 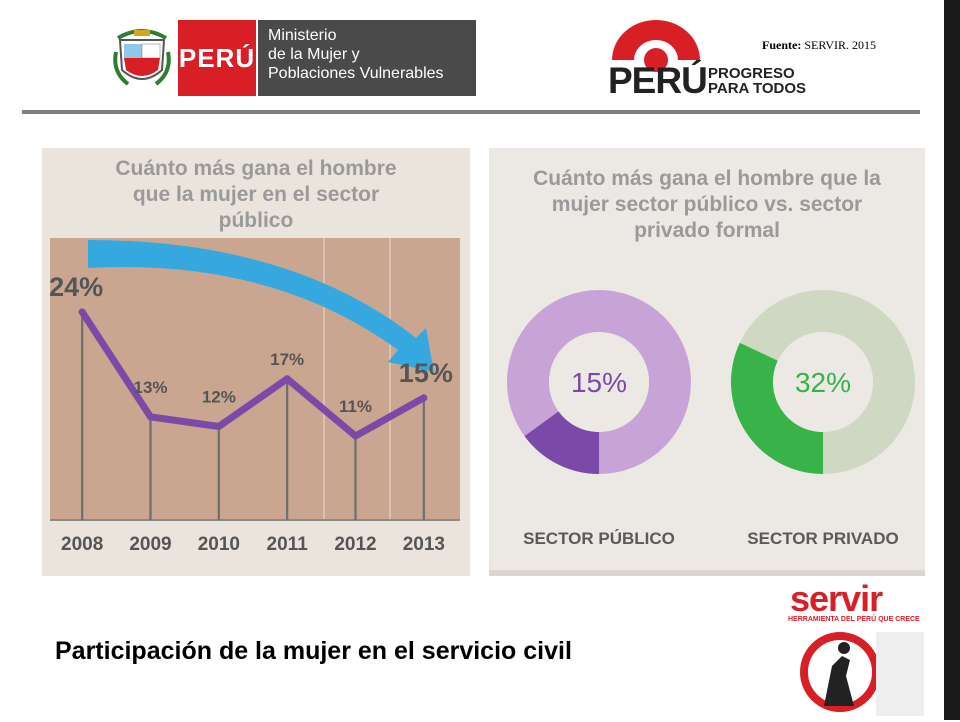 I want to click on peru-label: PERÚ, so click(x=217, y=58).